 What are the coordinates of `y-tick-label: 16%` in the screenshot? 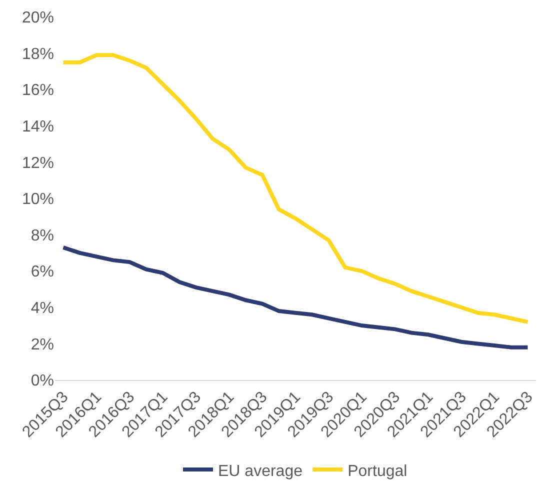 It's located at (38, 91).